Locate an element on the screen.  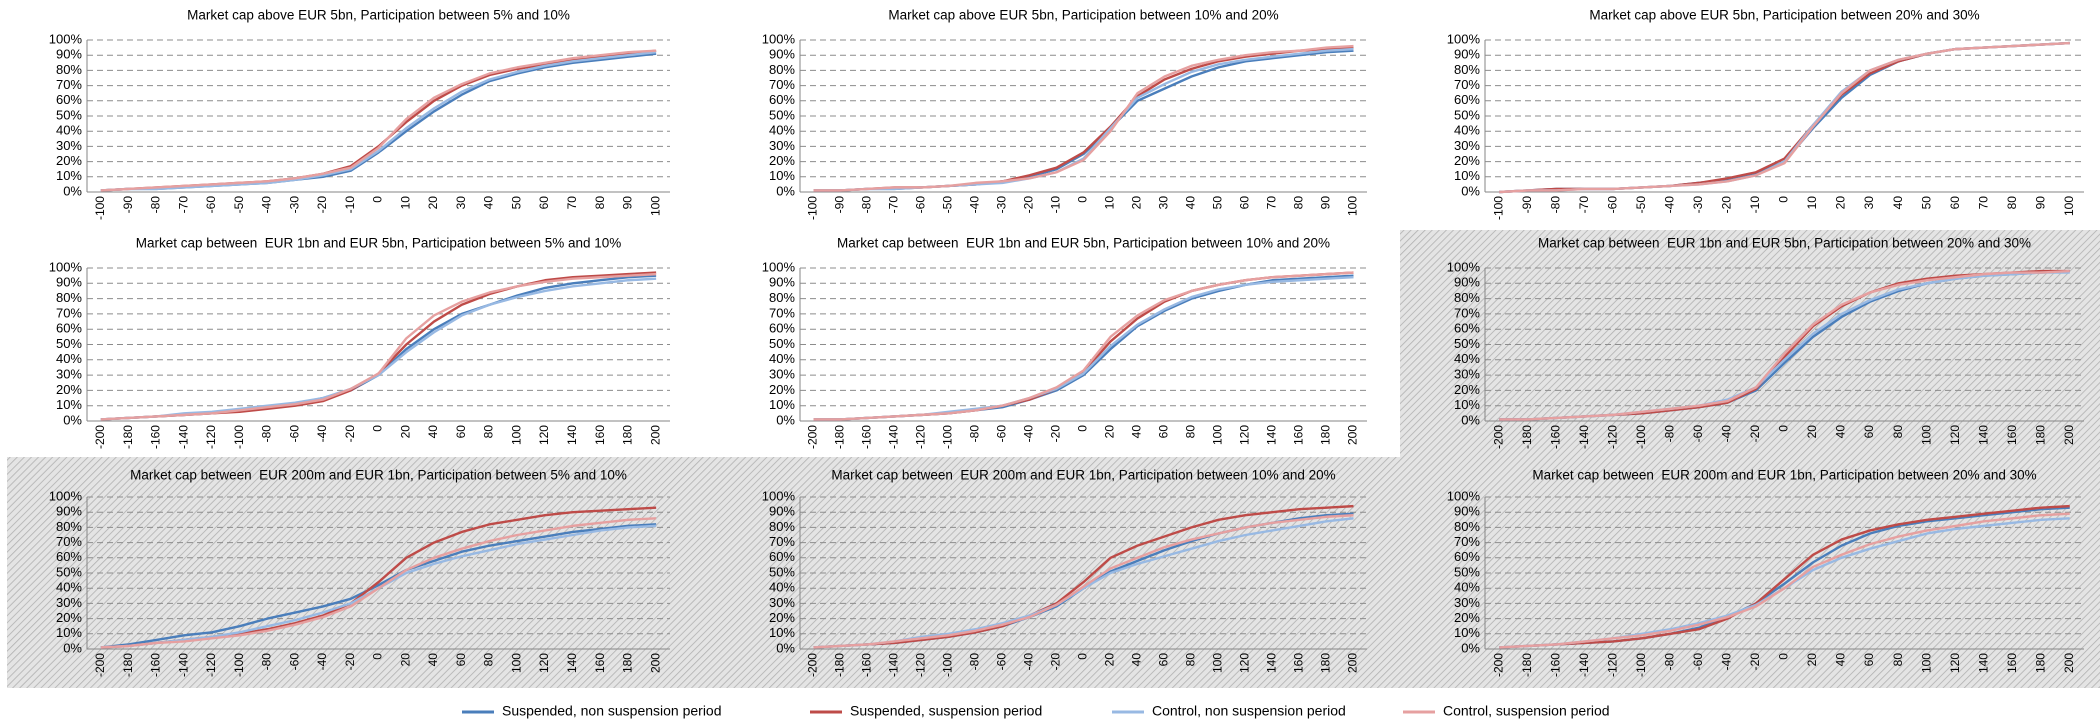
y-tick-label: 20% is located at coordinates (1467, 617).